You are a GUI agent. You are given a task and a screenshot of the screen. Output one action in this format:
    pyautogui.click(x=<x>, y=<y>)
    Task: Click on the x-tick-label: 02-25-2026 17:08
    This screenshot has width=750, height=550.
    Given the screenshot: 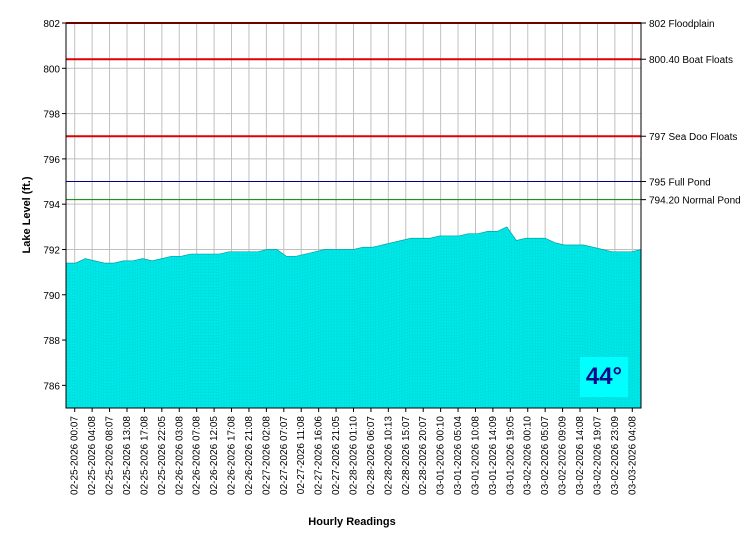 What is the action you would take?
    pyautogui.click(x=144, y=455)
    